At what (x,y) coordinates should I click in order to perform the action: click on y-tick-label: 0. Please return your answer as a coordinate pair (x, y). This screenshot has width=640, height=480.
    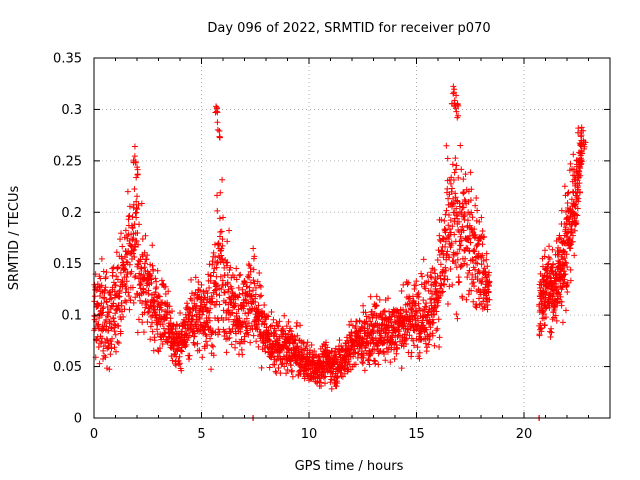
    Looking at the image, I should click on (78, 419).